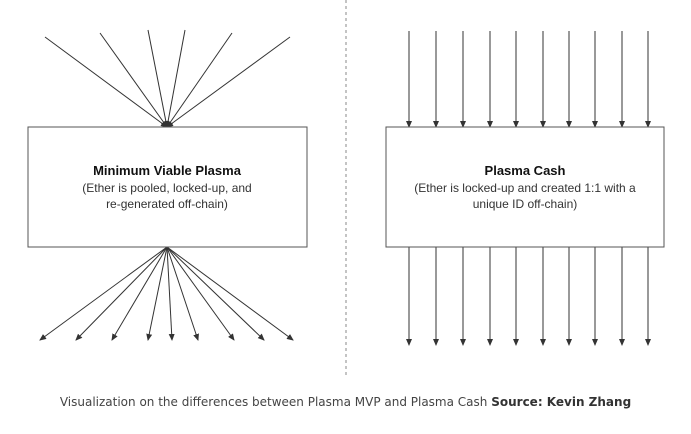 The image size is (691, 434). What do you see at coordinates (167, 170) in the screenshot?
I see `mvp-box-title: Minimum Viable Plasma` at bounding box center [167, 170].